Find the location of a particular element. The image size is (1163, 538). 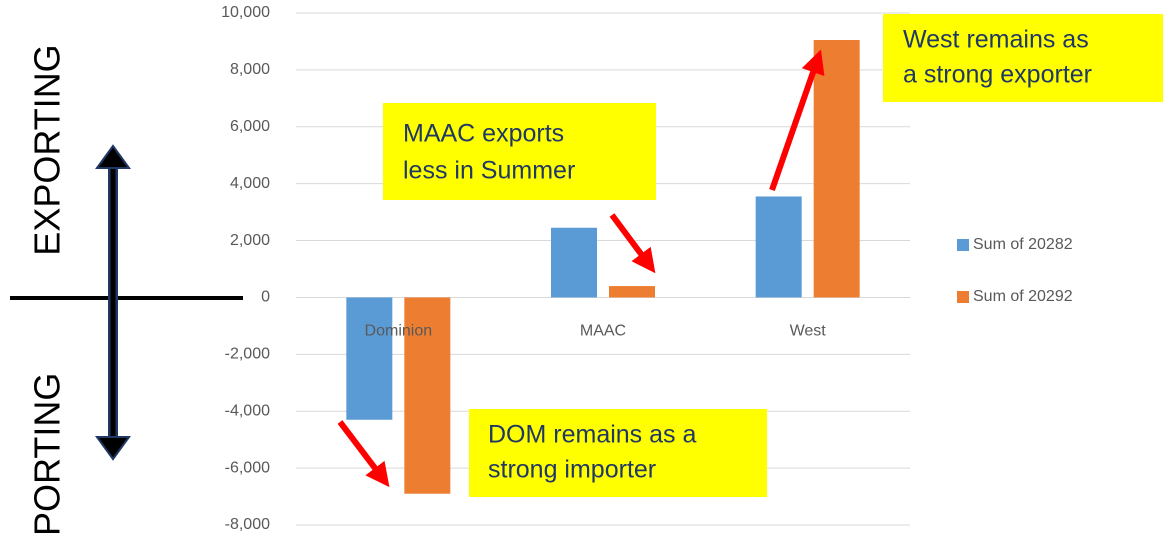

y-tick-label: 4,000 is located at coordinates (250, 183).